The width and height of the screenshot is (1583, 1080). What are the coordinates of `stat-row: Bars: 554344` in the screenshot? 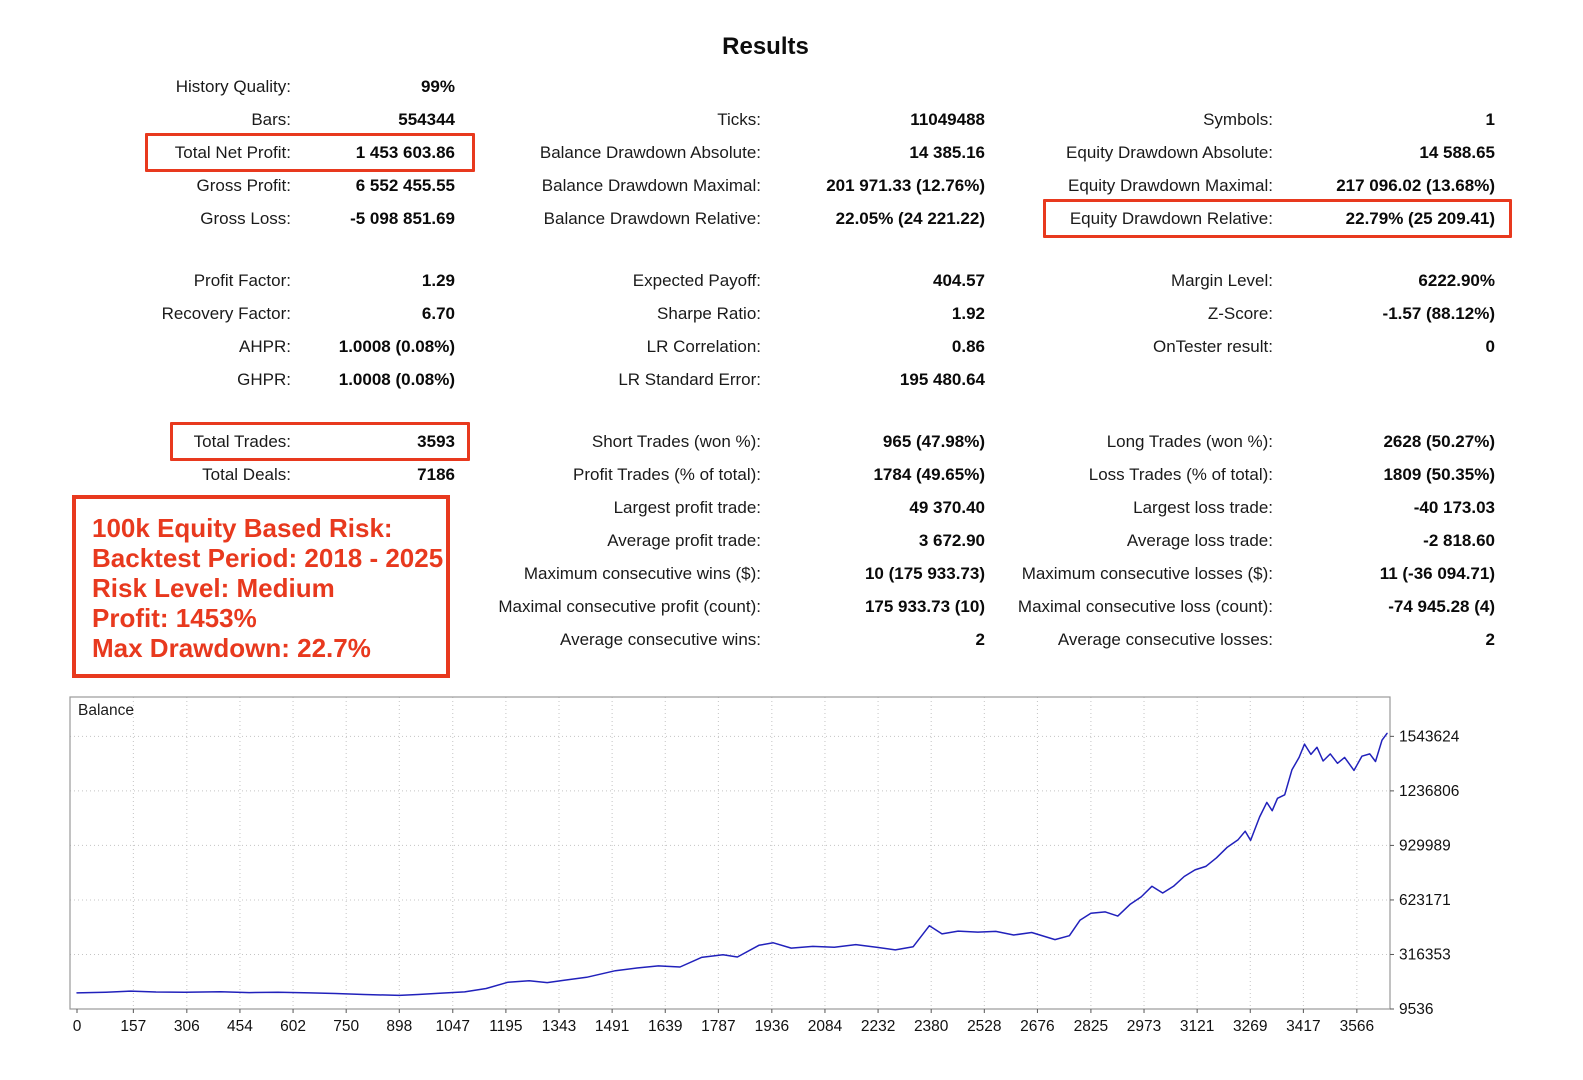 It's located at (265, 119).